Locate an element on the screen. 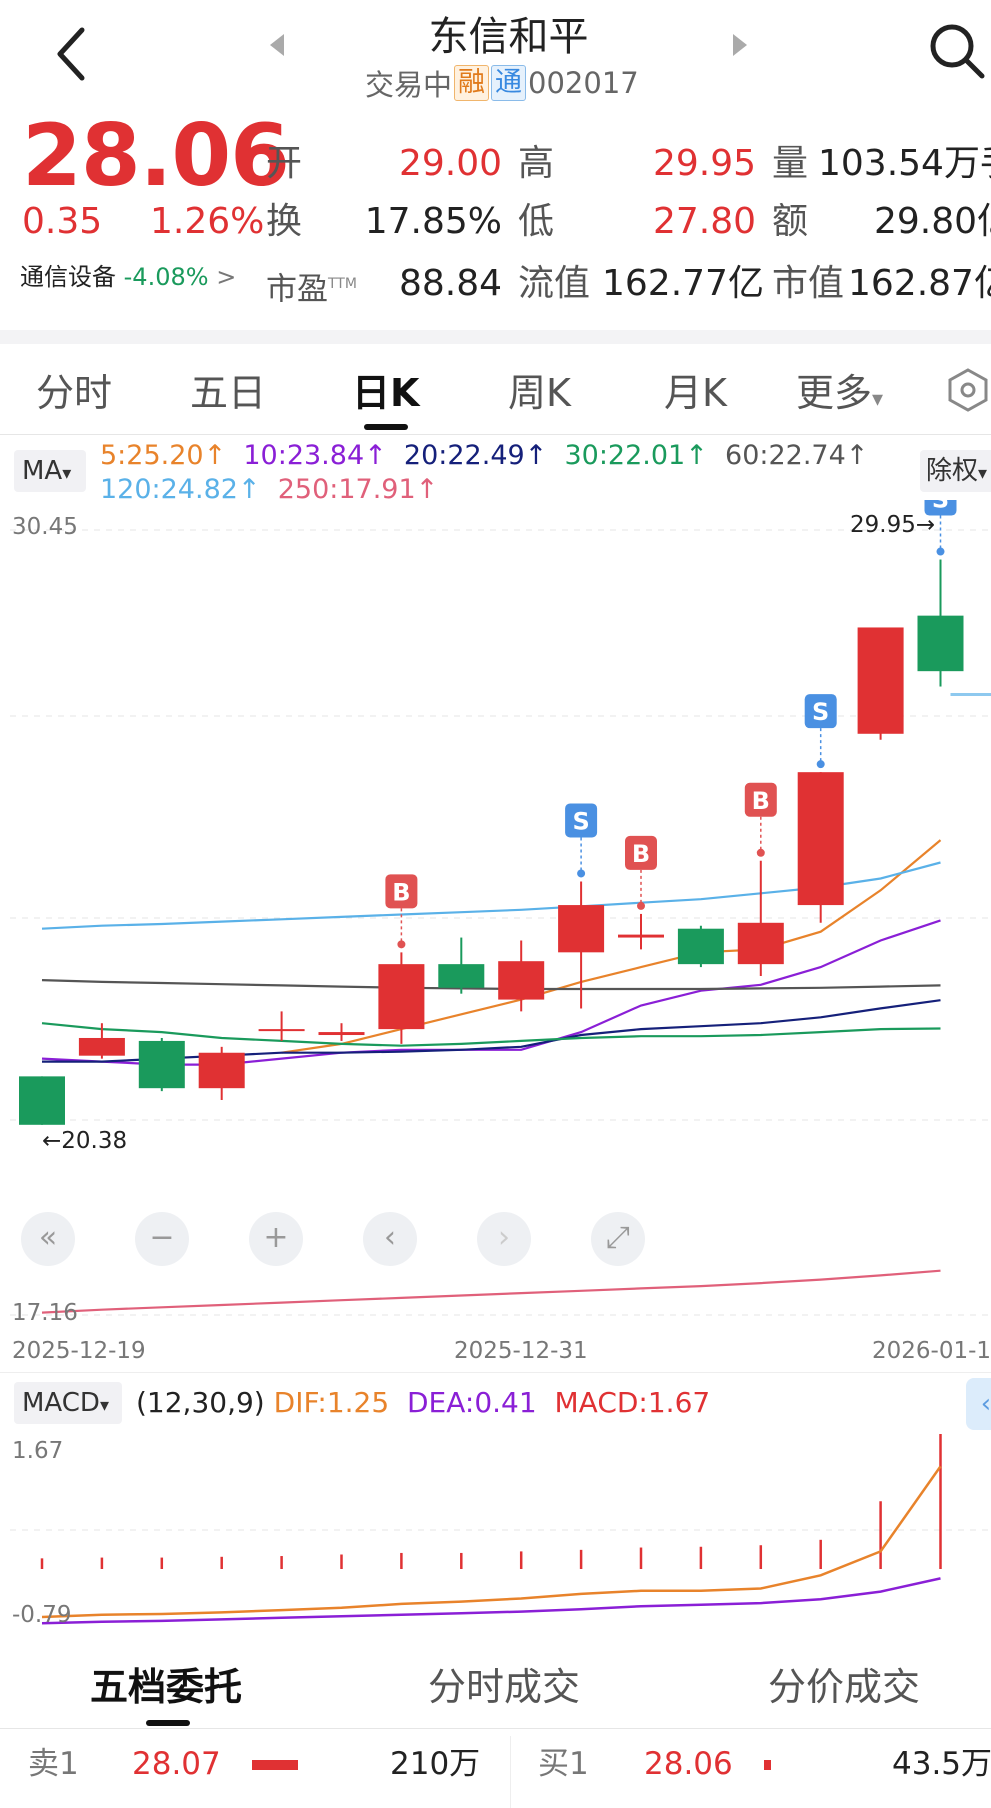  price-axis-bottom: 17.16 is located at coordinates (45, 1313).